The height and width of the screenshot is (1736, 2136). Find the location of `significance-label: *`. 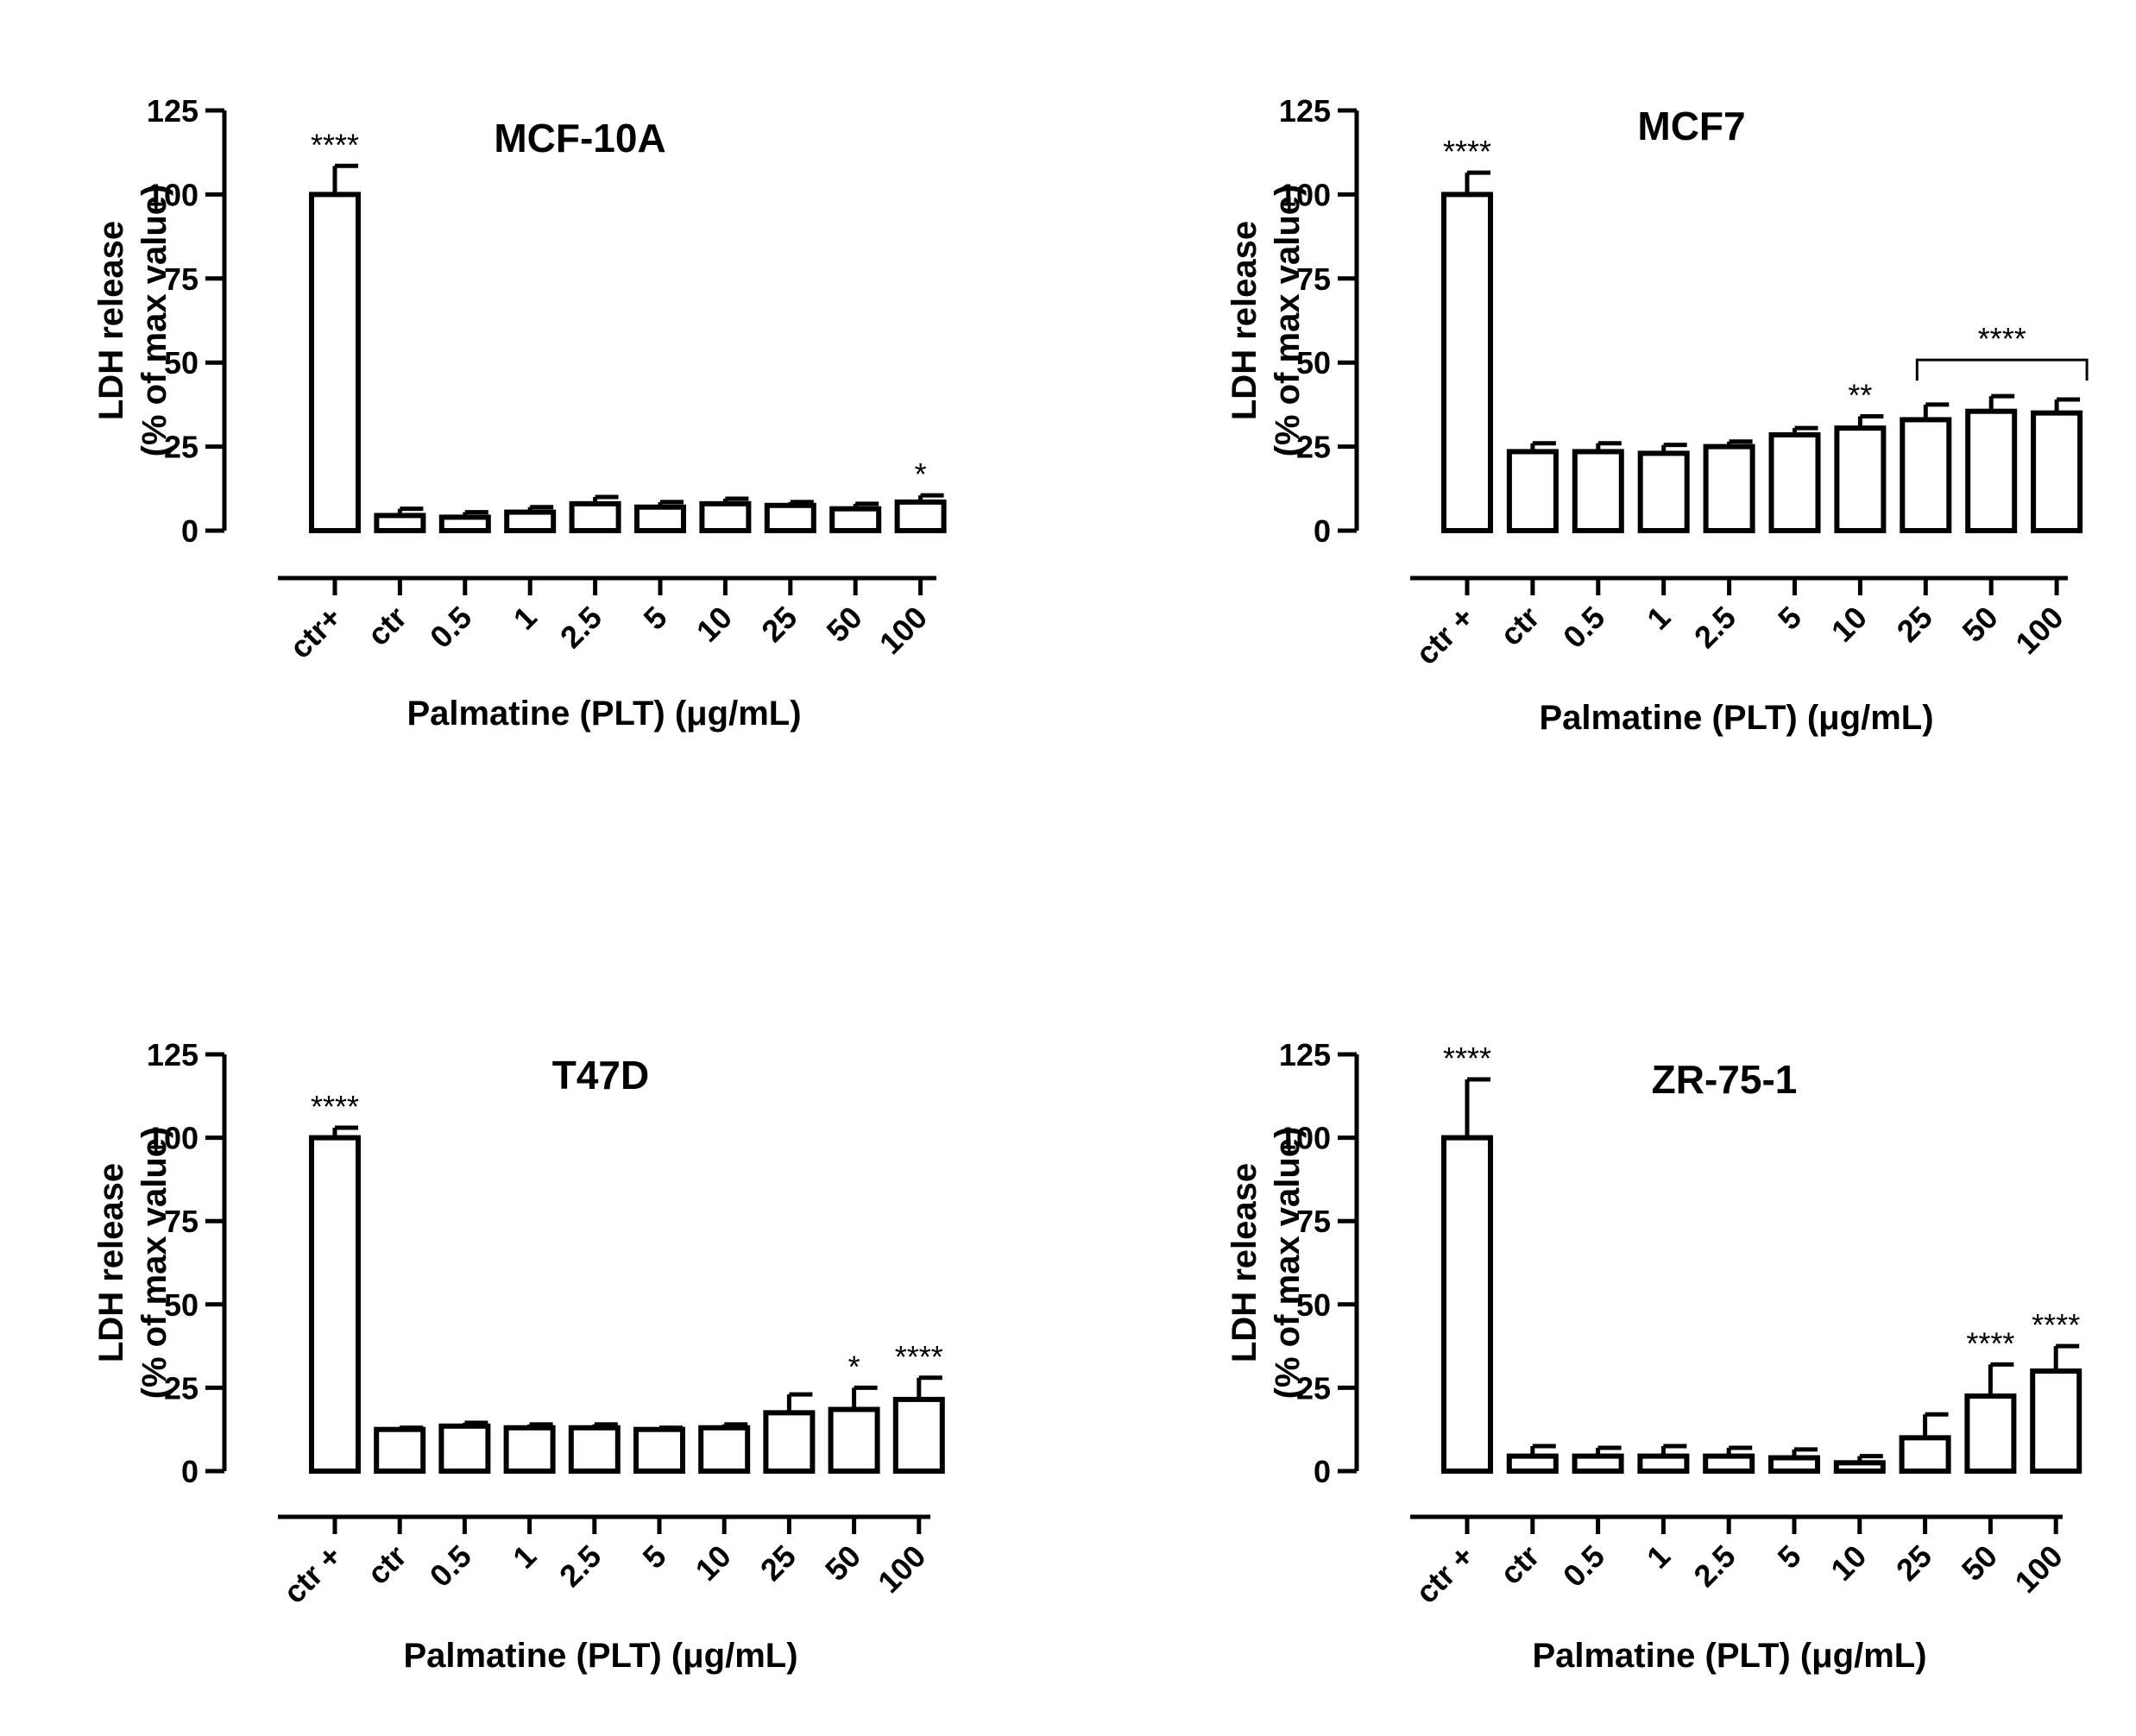

significance-label: * is located at coordinates (854, 1366).